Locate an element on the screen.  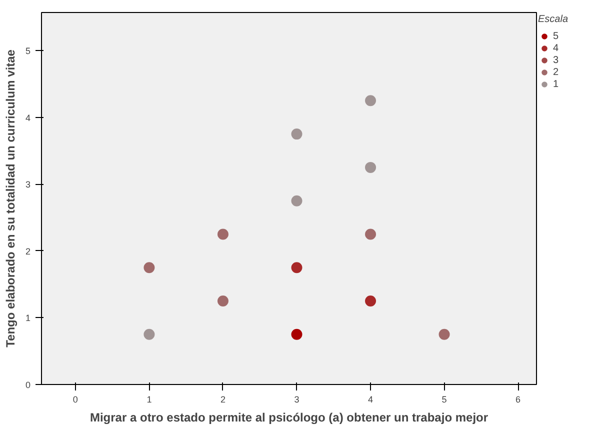
y-axis-title: Tengo elaborado en su totalidad un curriculum vitae is located at coordinates (10, 198).